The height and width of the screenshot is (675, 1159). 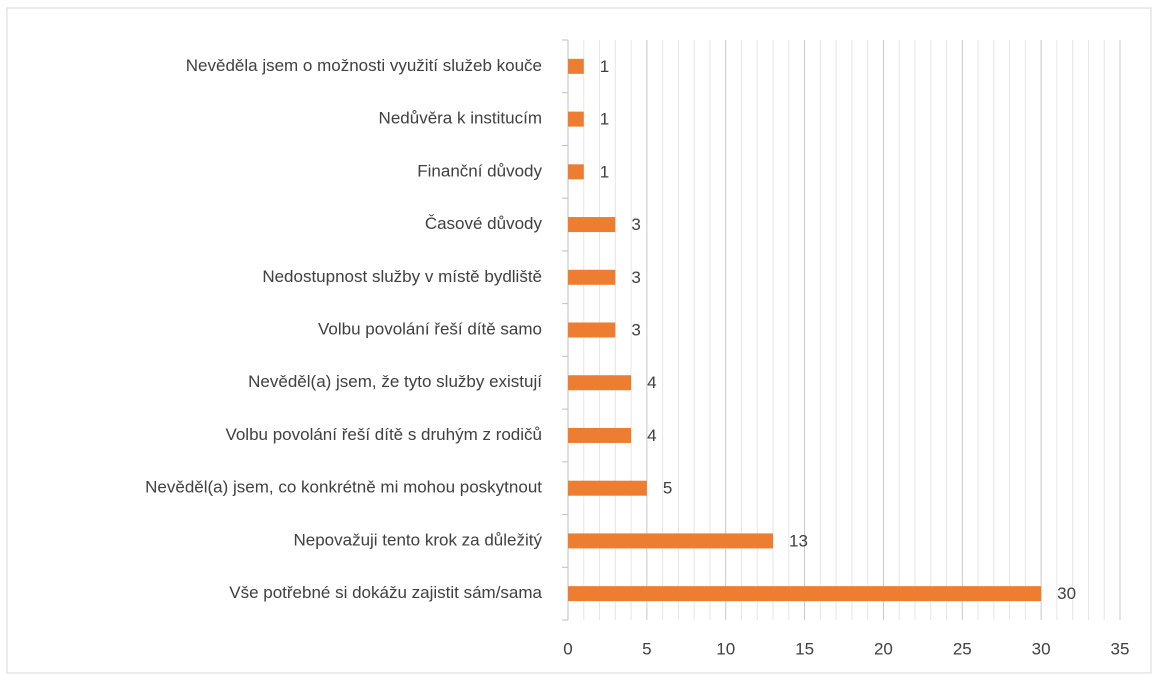 What do you see at coordinates (798, 540) in the screenshot?
I see `data-label: 13` at bounding box center [798, 540].